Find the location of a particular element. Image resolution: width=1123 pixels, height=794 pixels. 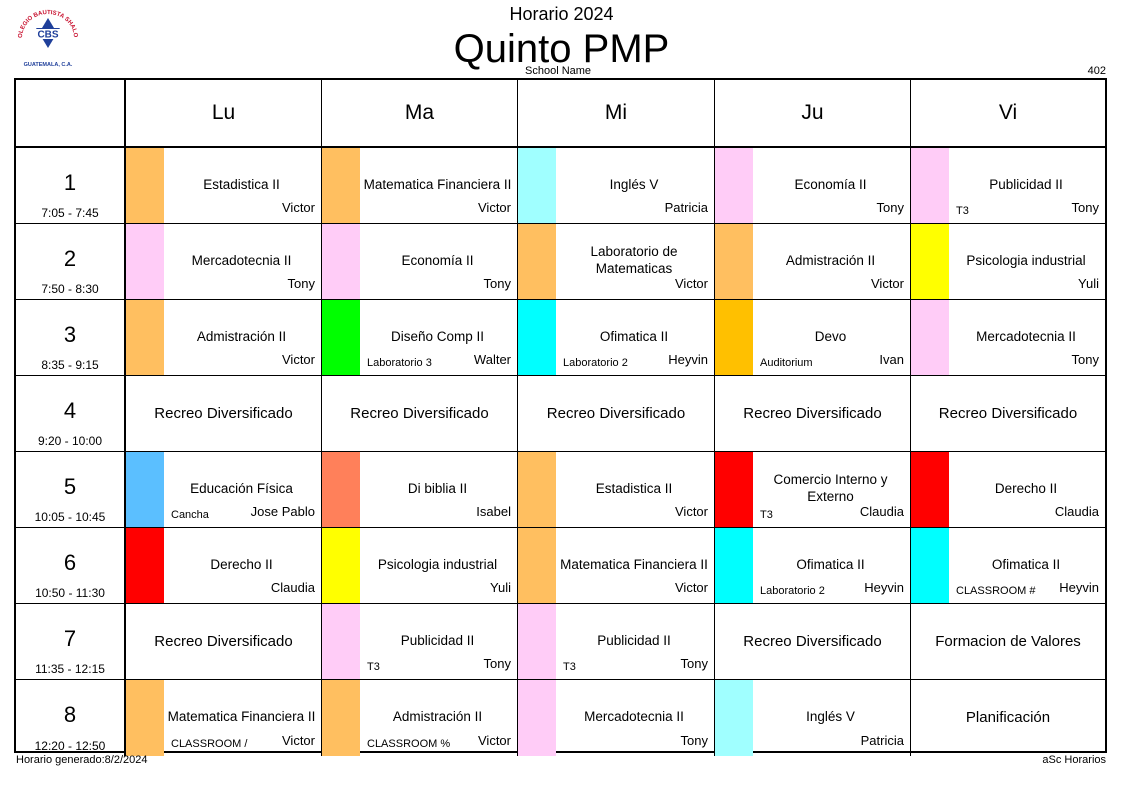

subject-name: Economía II is located at coordinates (830, 184).